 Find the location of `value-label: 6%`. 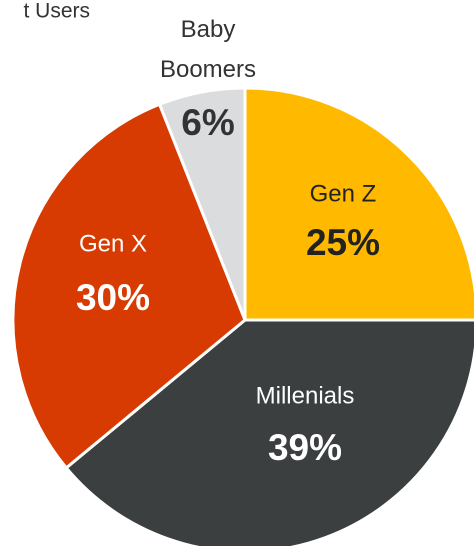

value-label: 6% is located at coordinates (207, 122).